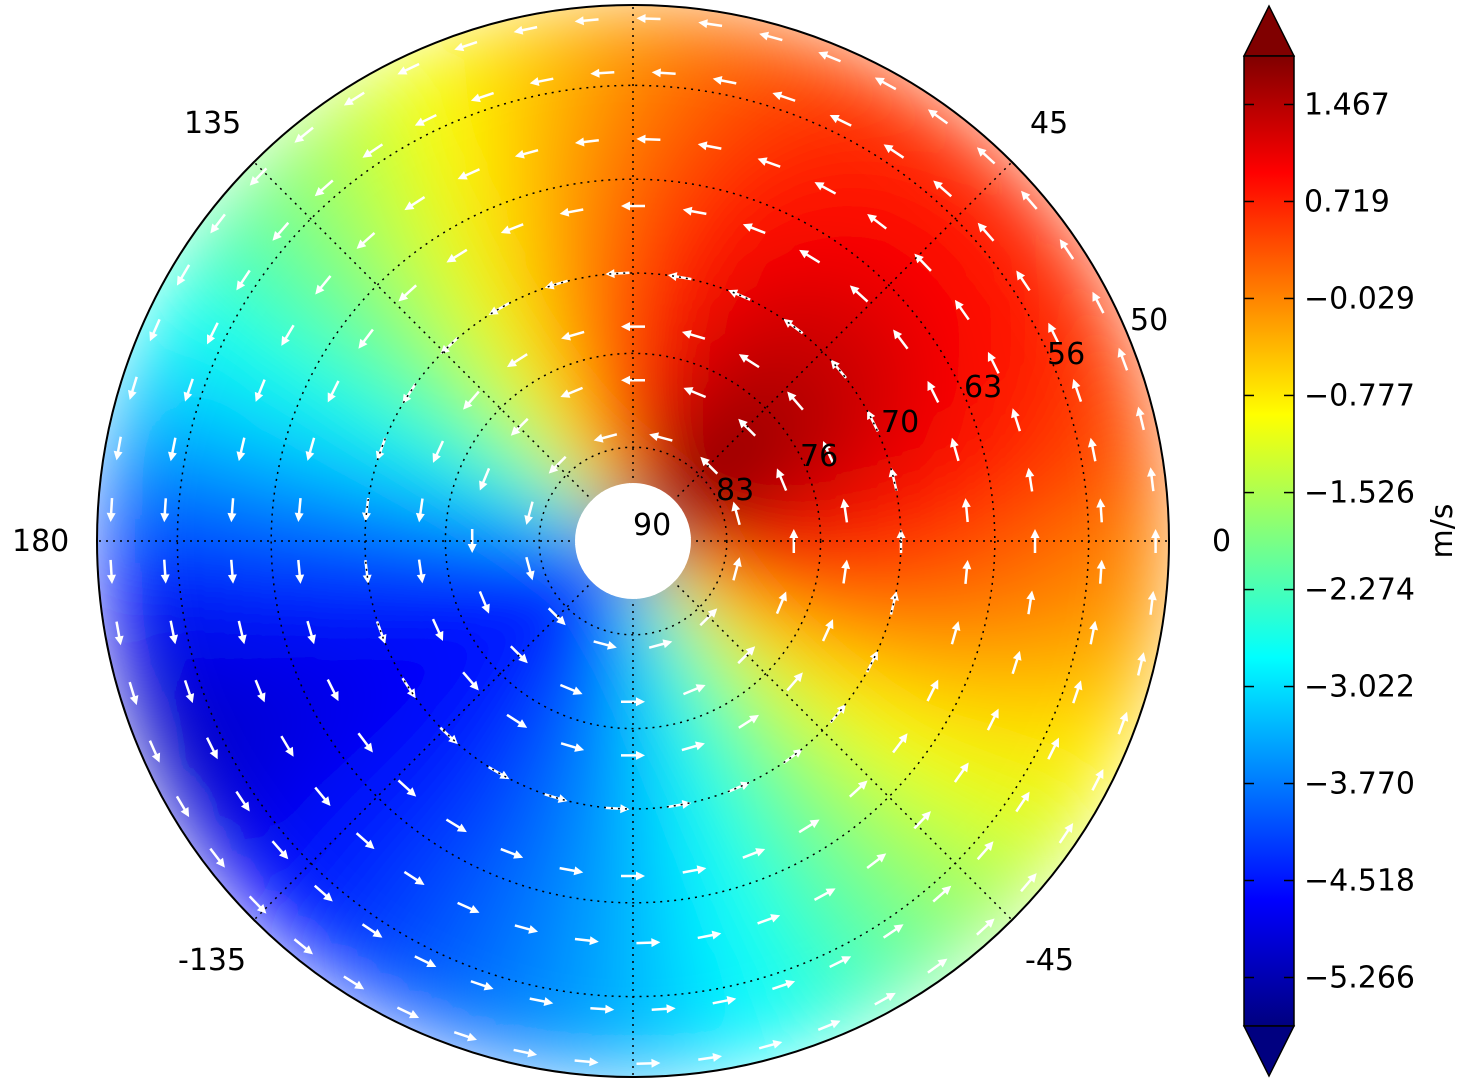 This screenshot has width=1472, height=1080. What do you see at coordinates (1359, 493) in the screenshot?
I see `colorbar-tick-label: −1.526` at bounding box center [1359, 493].